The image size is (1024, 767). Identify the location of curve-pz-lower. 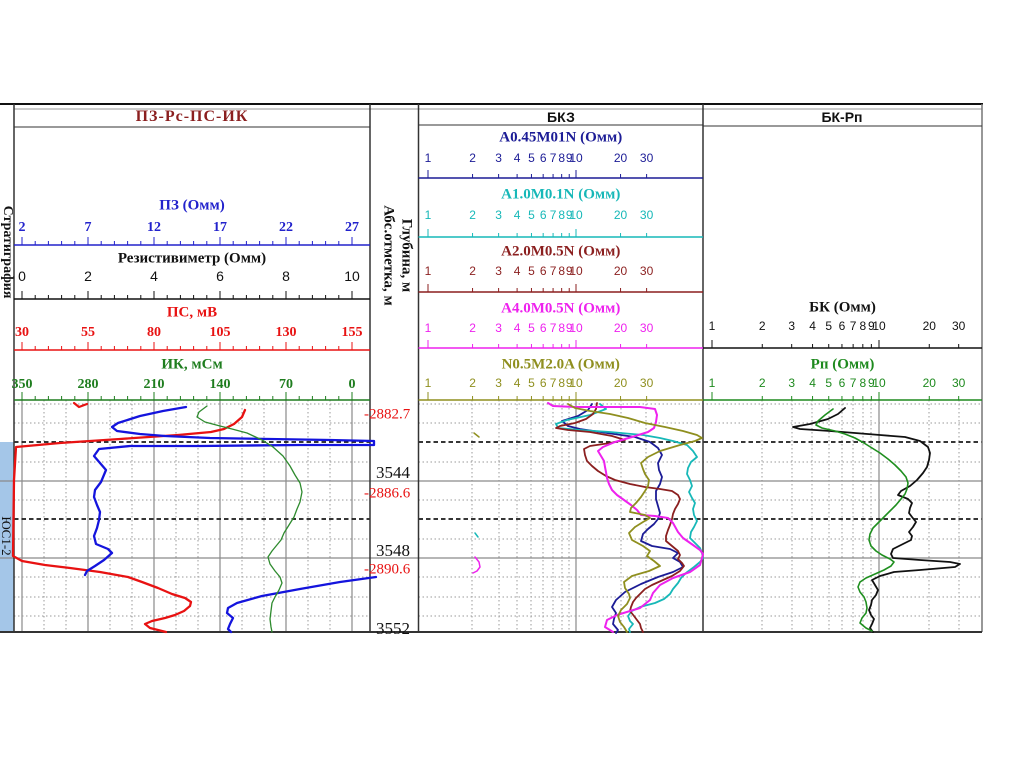
(301, 604).